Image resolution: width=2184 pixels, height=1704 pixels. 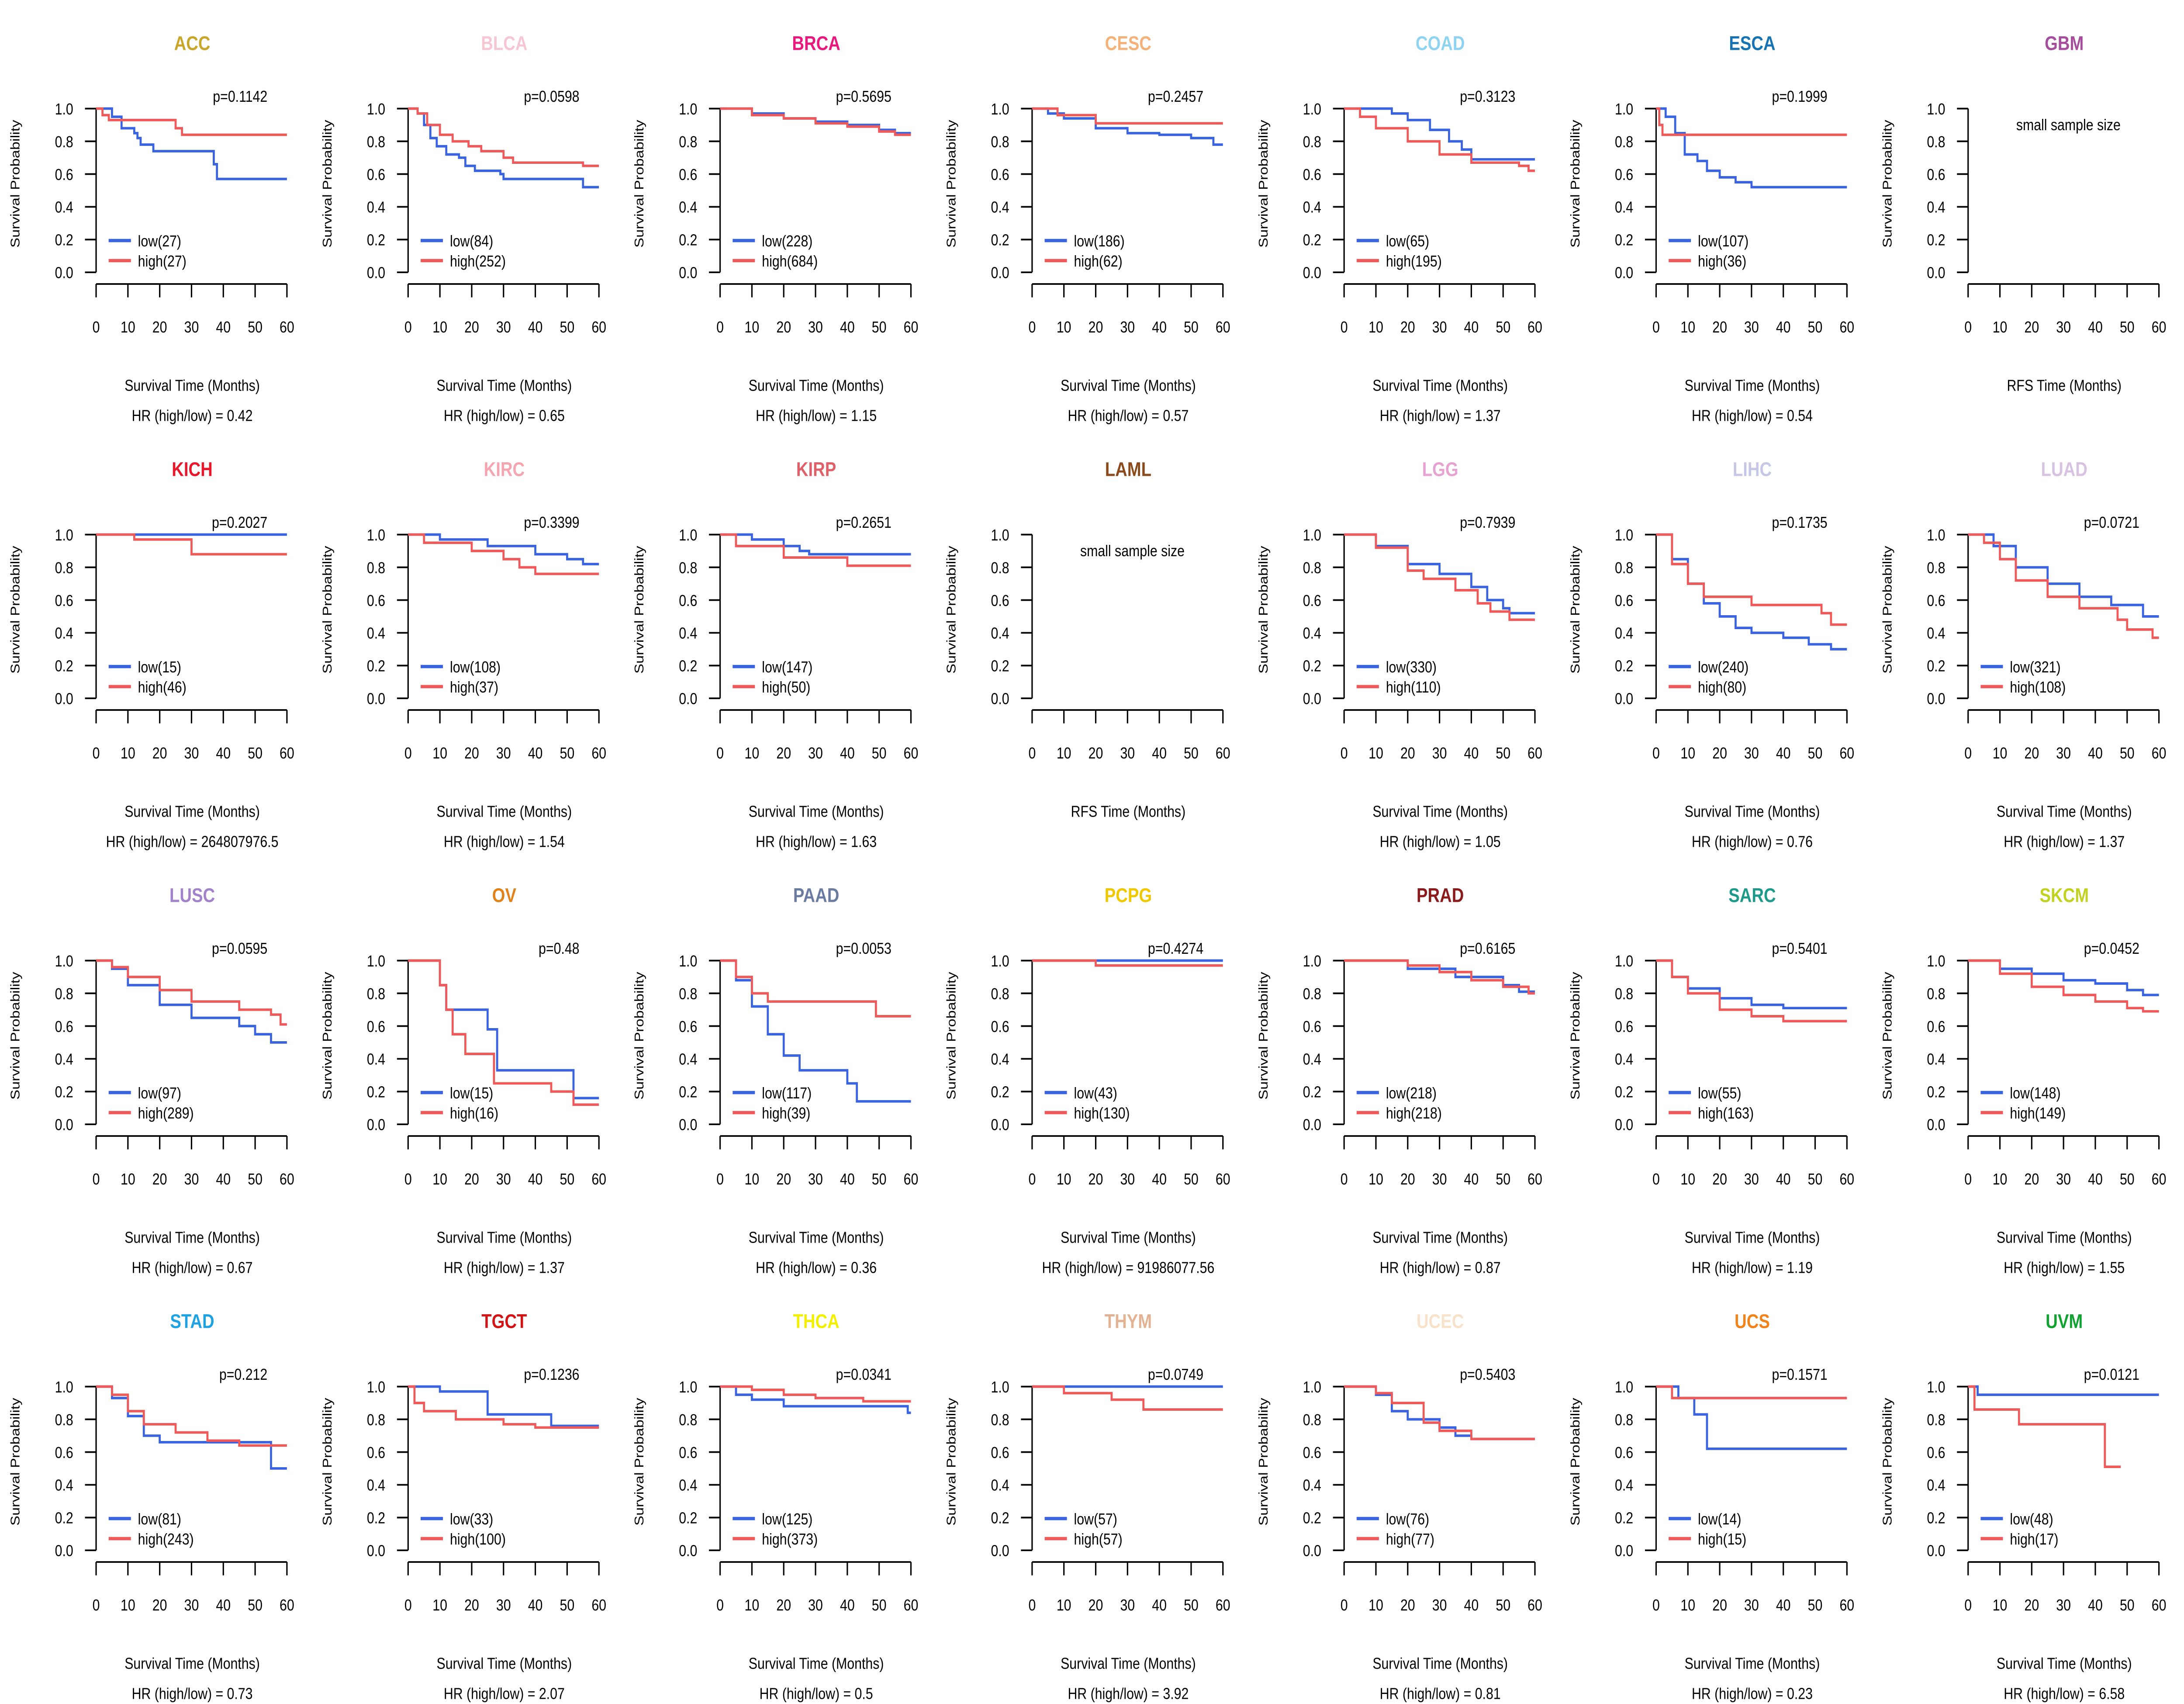 What do you see at coordinates (816, 842) in the screenshot?
I see `hazard-ratio: HR (high/low) = 1.63` at bounding box center [816, 842].